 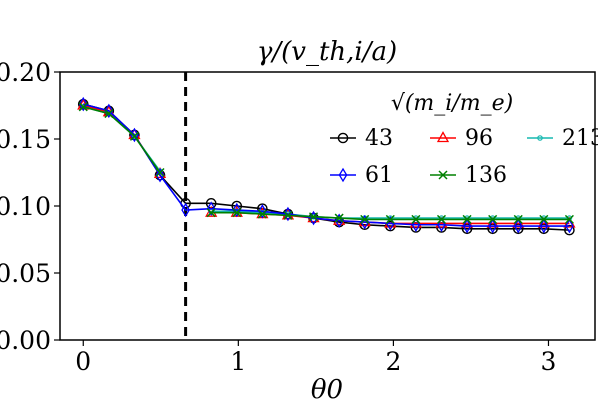 What do you see at coordinates (549, 361) in the screenshot?
I see `x-tick-label: 3` at bounding box center [549, 361].